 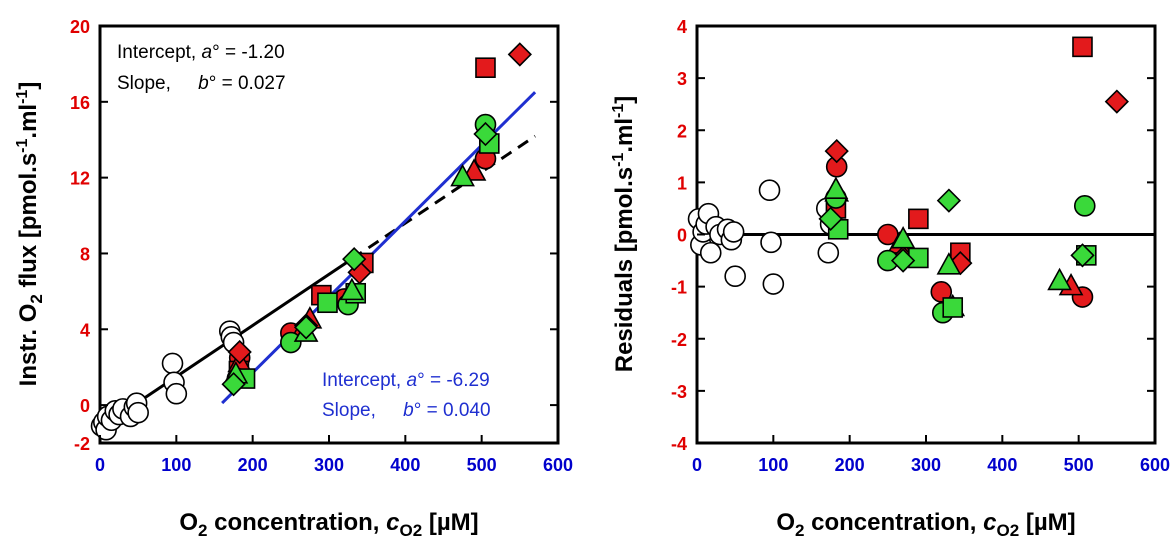 What do you see at coordinates (328, 524) in the screenshot?
I see `flux-x-axis-label: O2 concentration, cO2 [µM]` at bounding box center [328, 524].